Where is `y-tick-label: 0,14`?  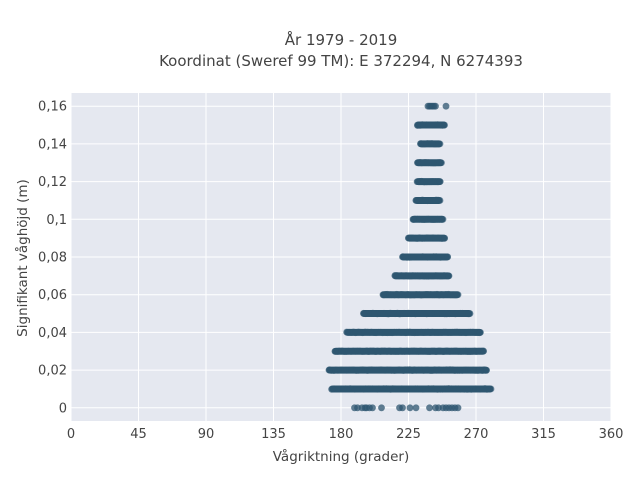 y-tick-label: 0,14 is located at coordinates (52, 144).